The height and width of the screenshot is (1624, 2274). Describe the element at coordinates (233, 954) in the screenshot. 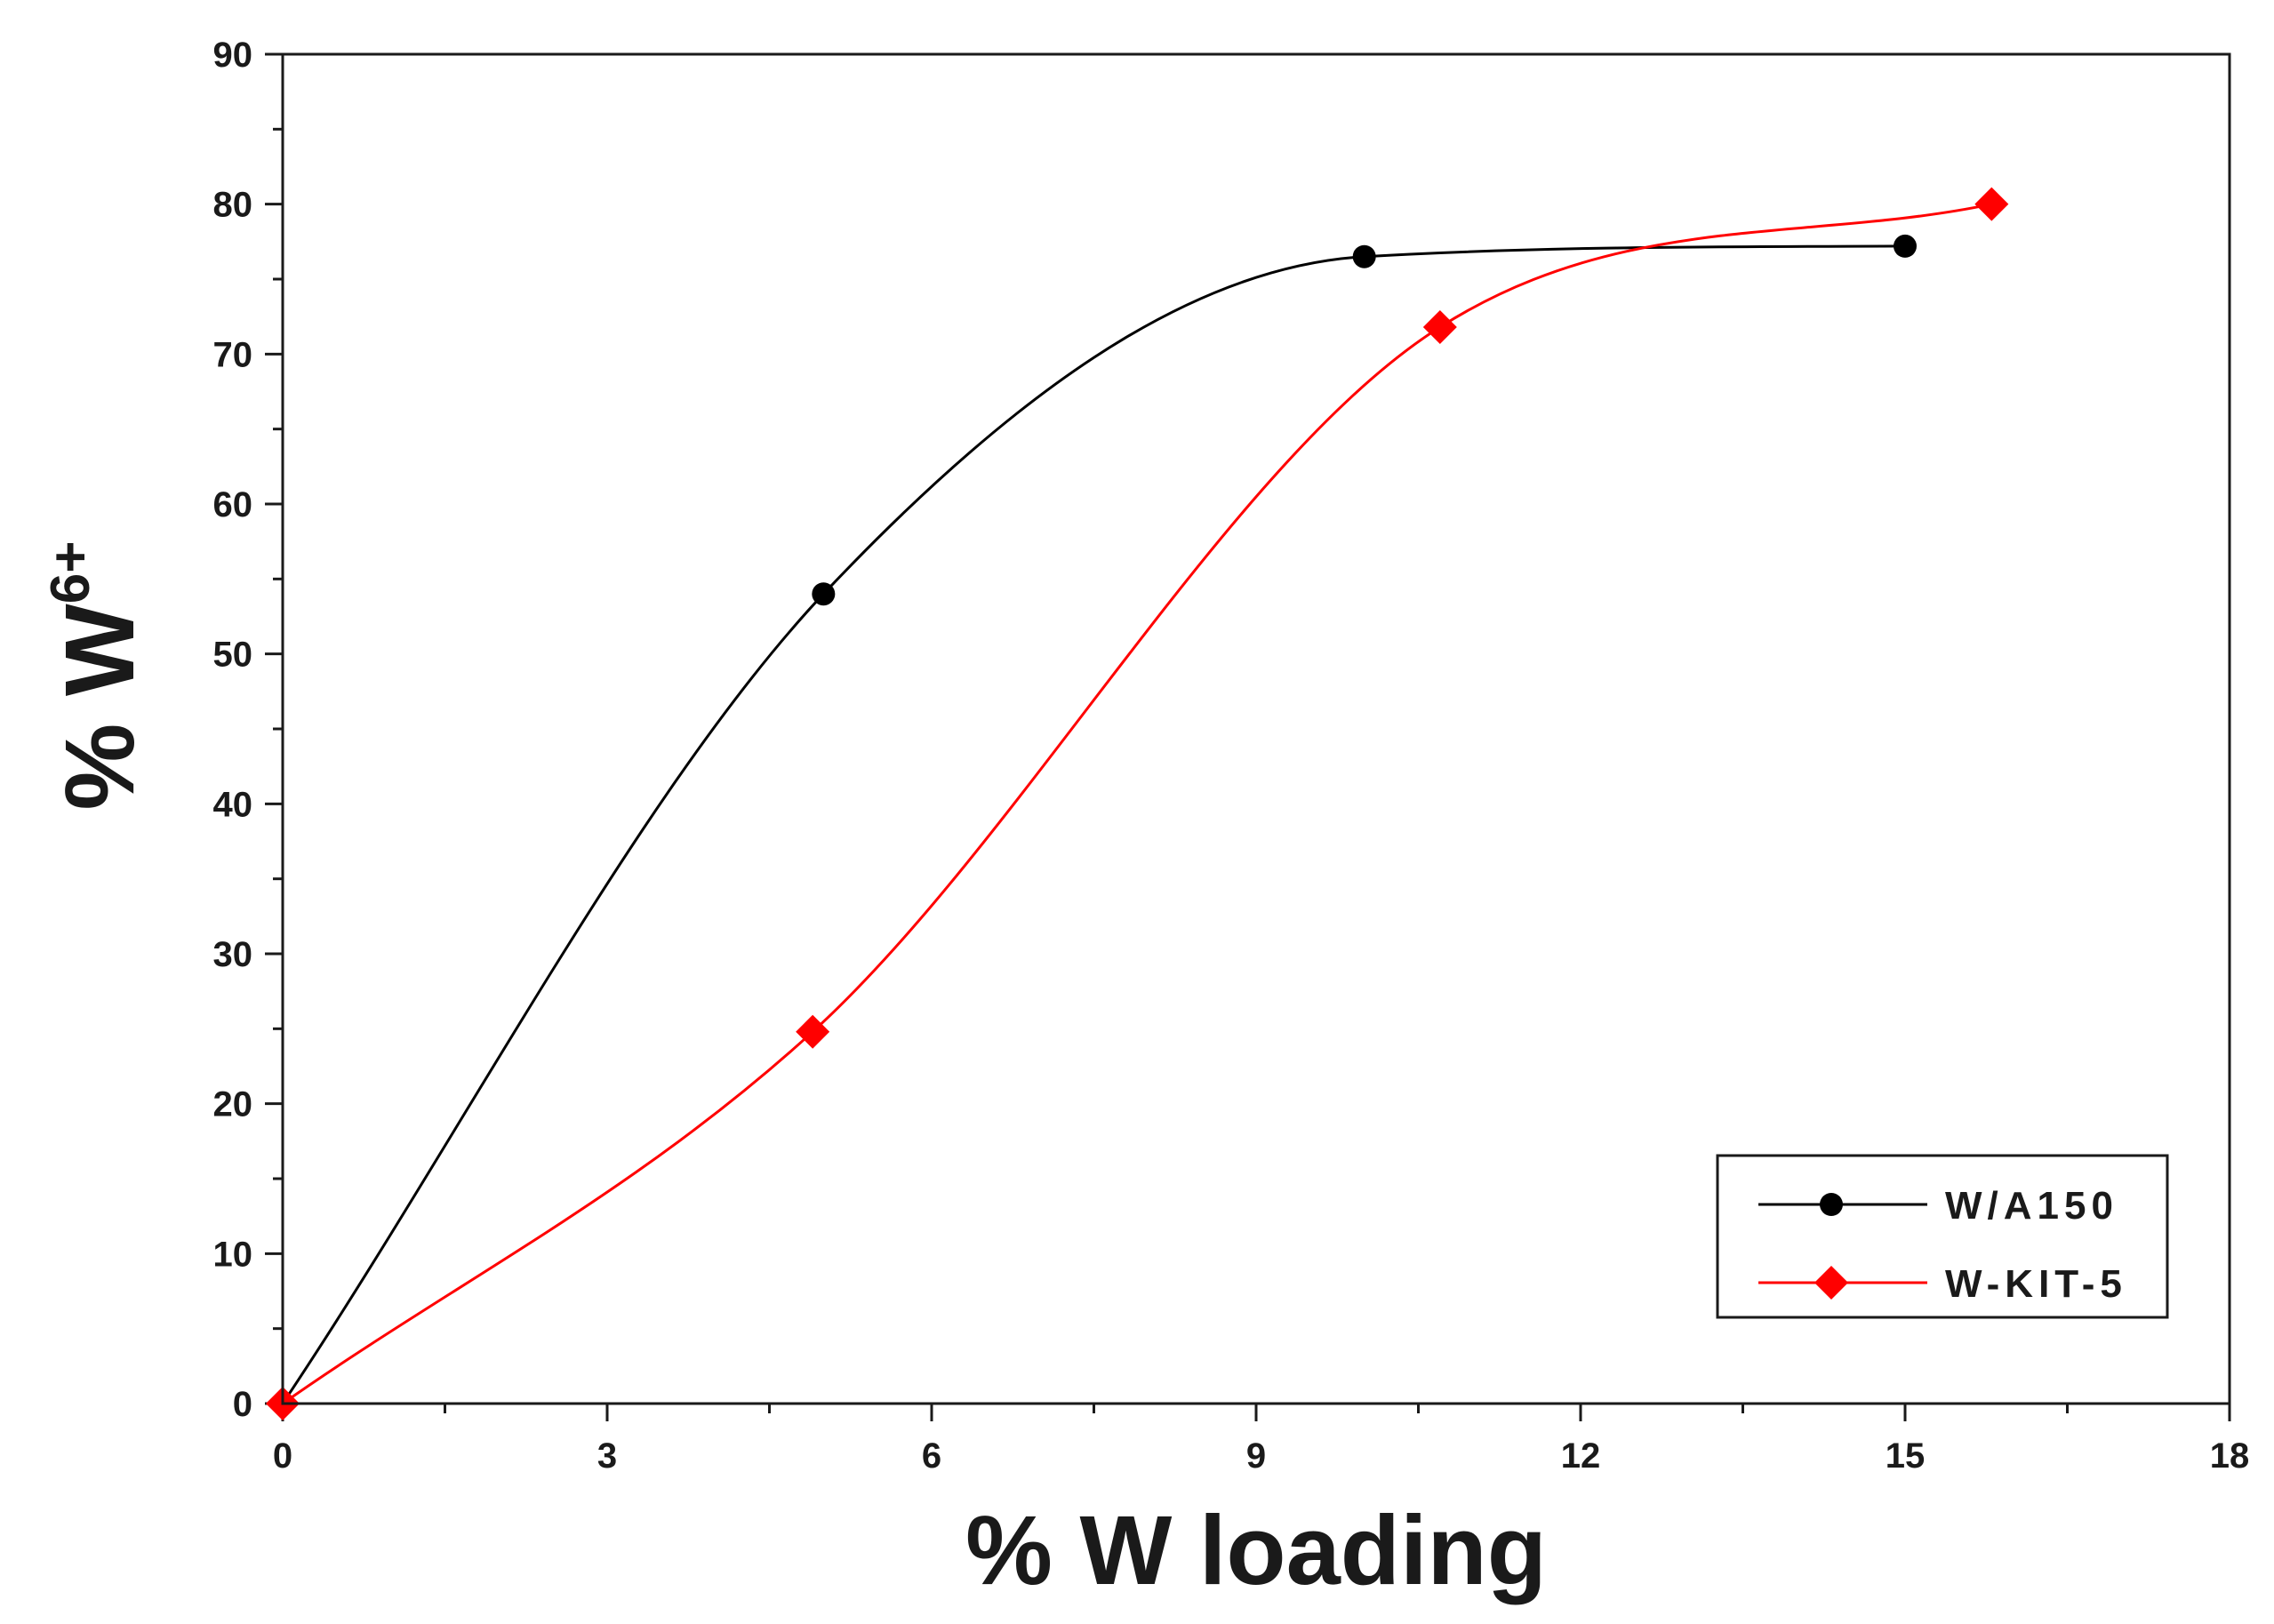

I see `y-tick-label: 30` at that location.